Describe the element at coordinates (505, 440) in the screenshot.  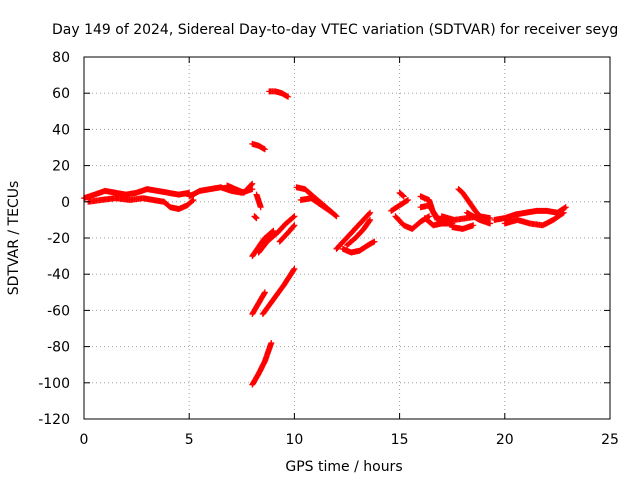
I see `x-tick-label: 20` at that location.